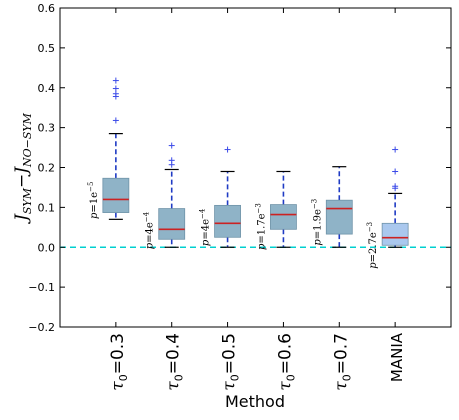  Describe the element at coordinates (22, 181) in the screenshot. I see `y-label-minus: −` at that location.